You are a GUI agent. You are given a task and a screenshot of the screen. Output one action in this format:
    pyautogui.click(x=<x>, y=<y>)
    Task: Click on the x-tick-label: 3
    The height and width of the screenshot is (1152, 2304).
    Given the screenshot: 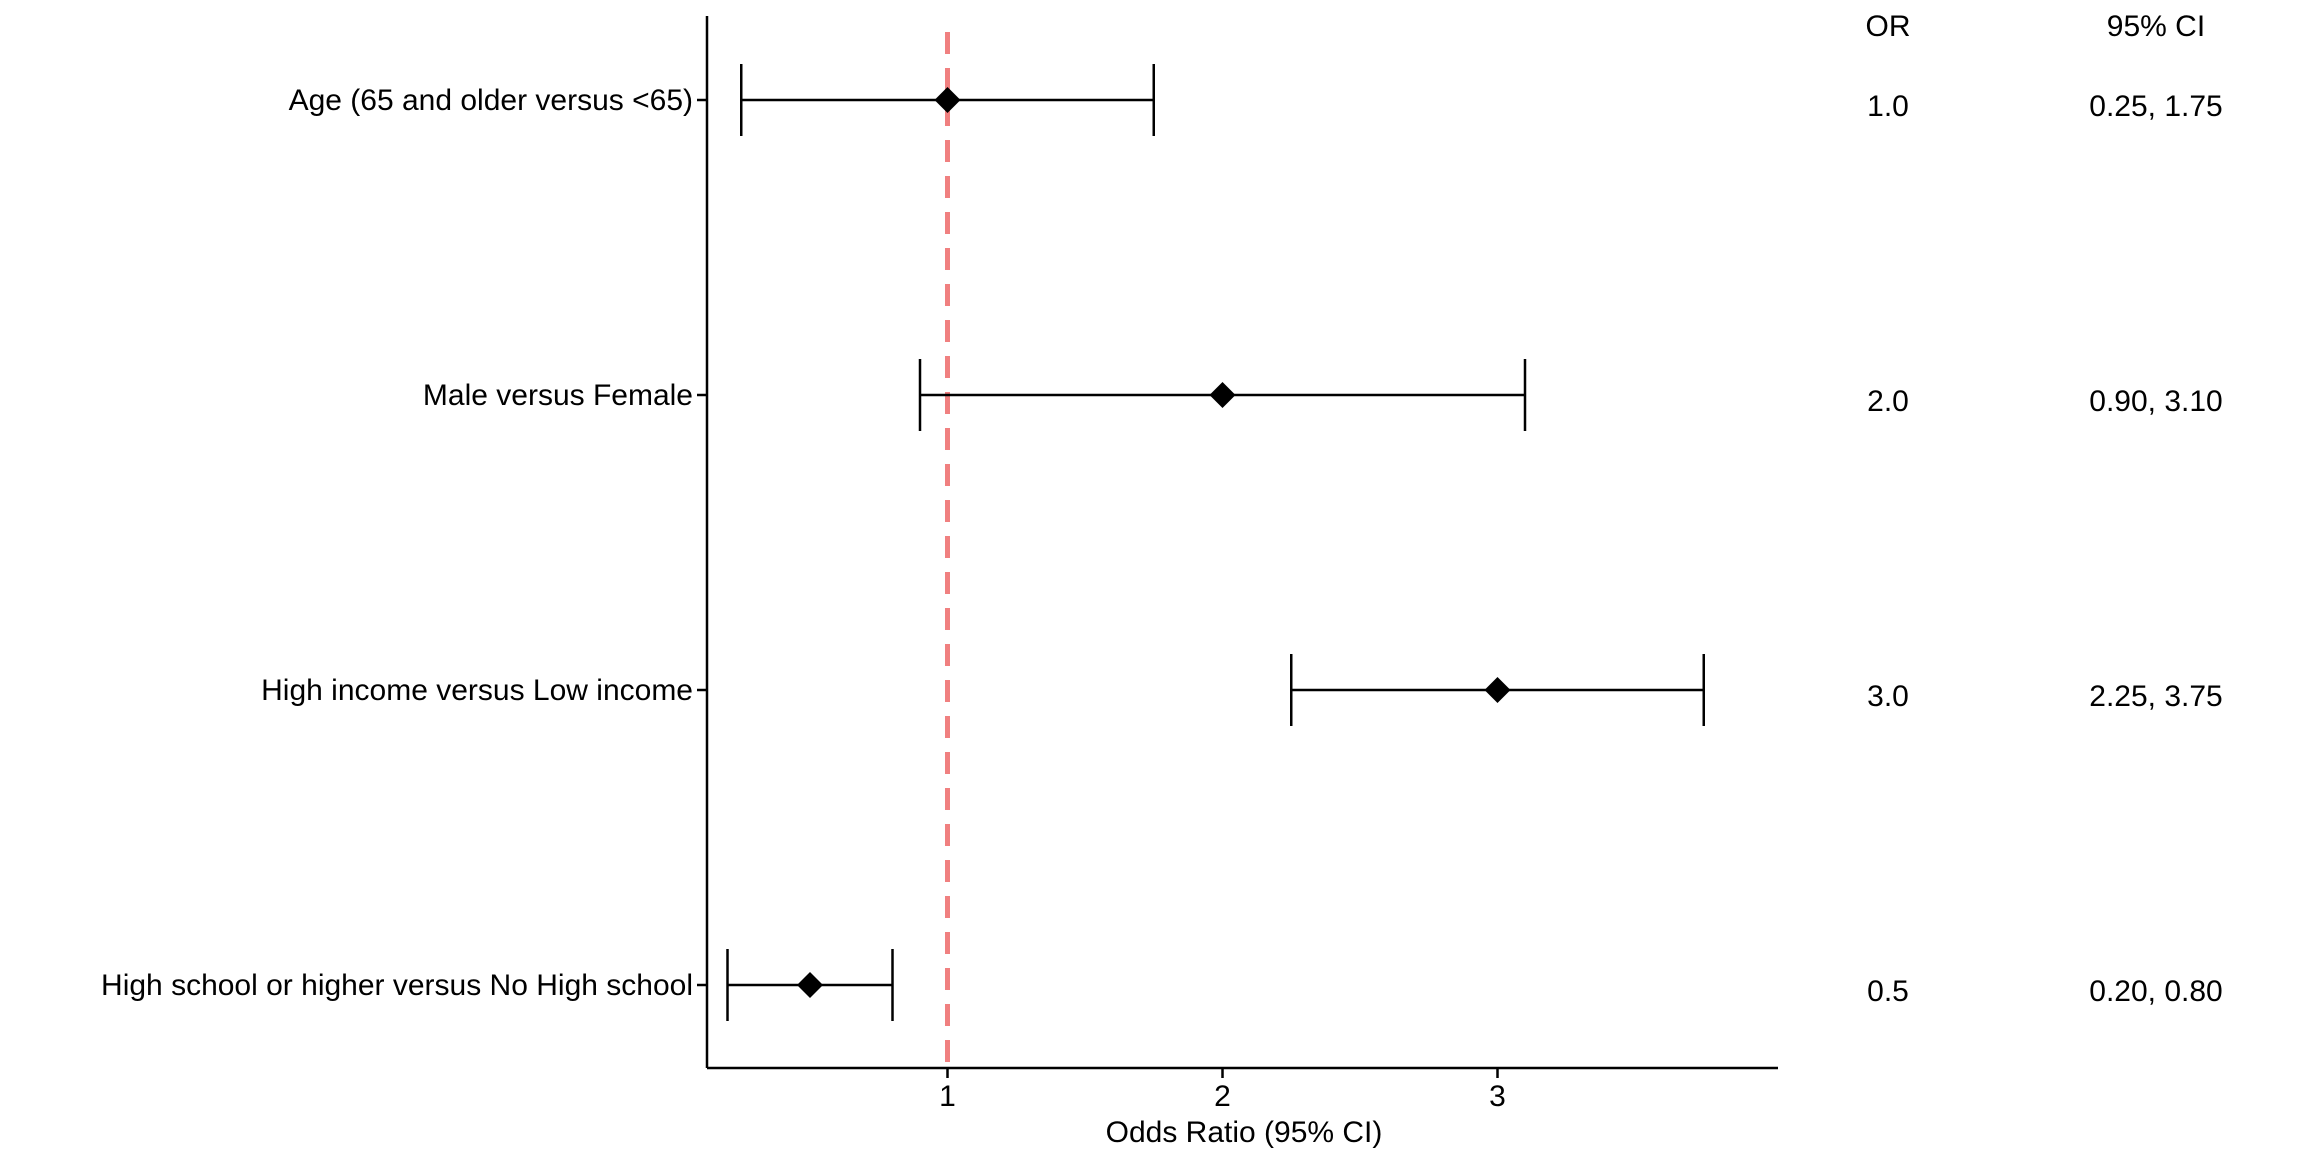 What is the action you would take?
    pyautogui.click(x=1497, y=1096)
    